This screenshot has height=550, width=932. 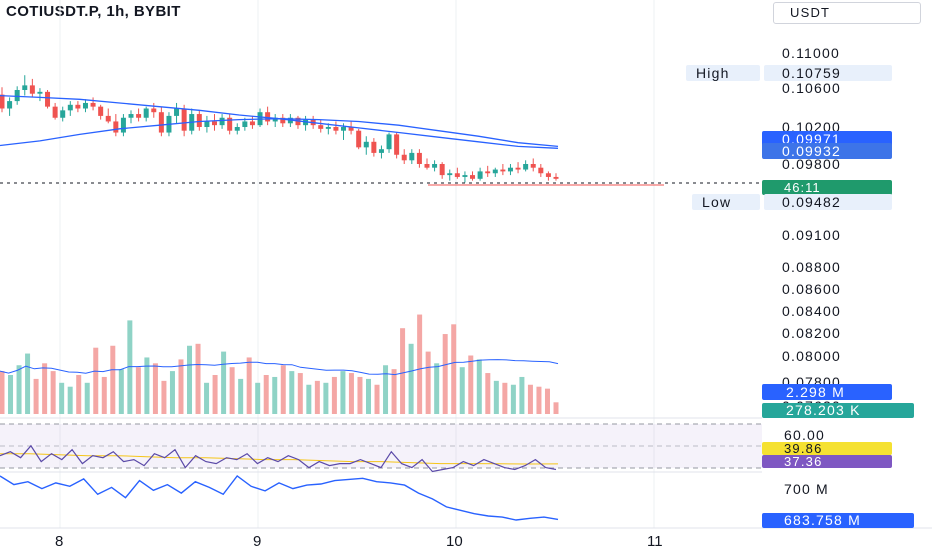 I want to click on time-label-10: 10, so click(x=454, y=541).